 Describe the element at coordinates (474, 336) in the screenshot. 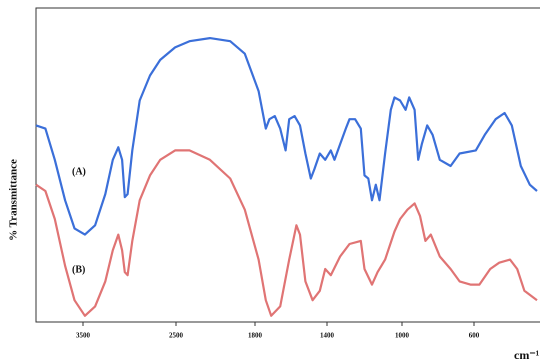

I see `x-tick-label: 600` at that location.